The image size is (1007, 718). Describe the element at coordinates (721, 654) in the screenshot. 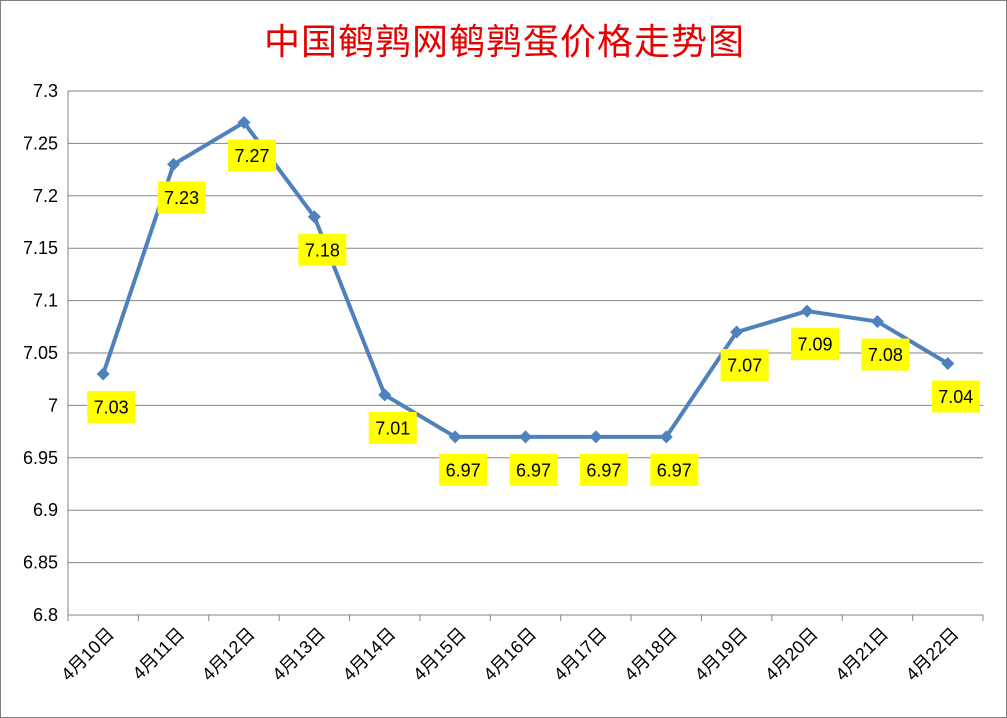

I see `x-tick-label: 4月19日` at that location.